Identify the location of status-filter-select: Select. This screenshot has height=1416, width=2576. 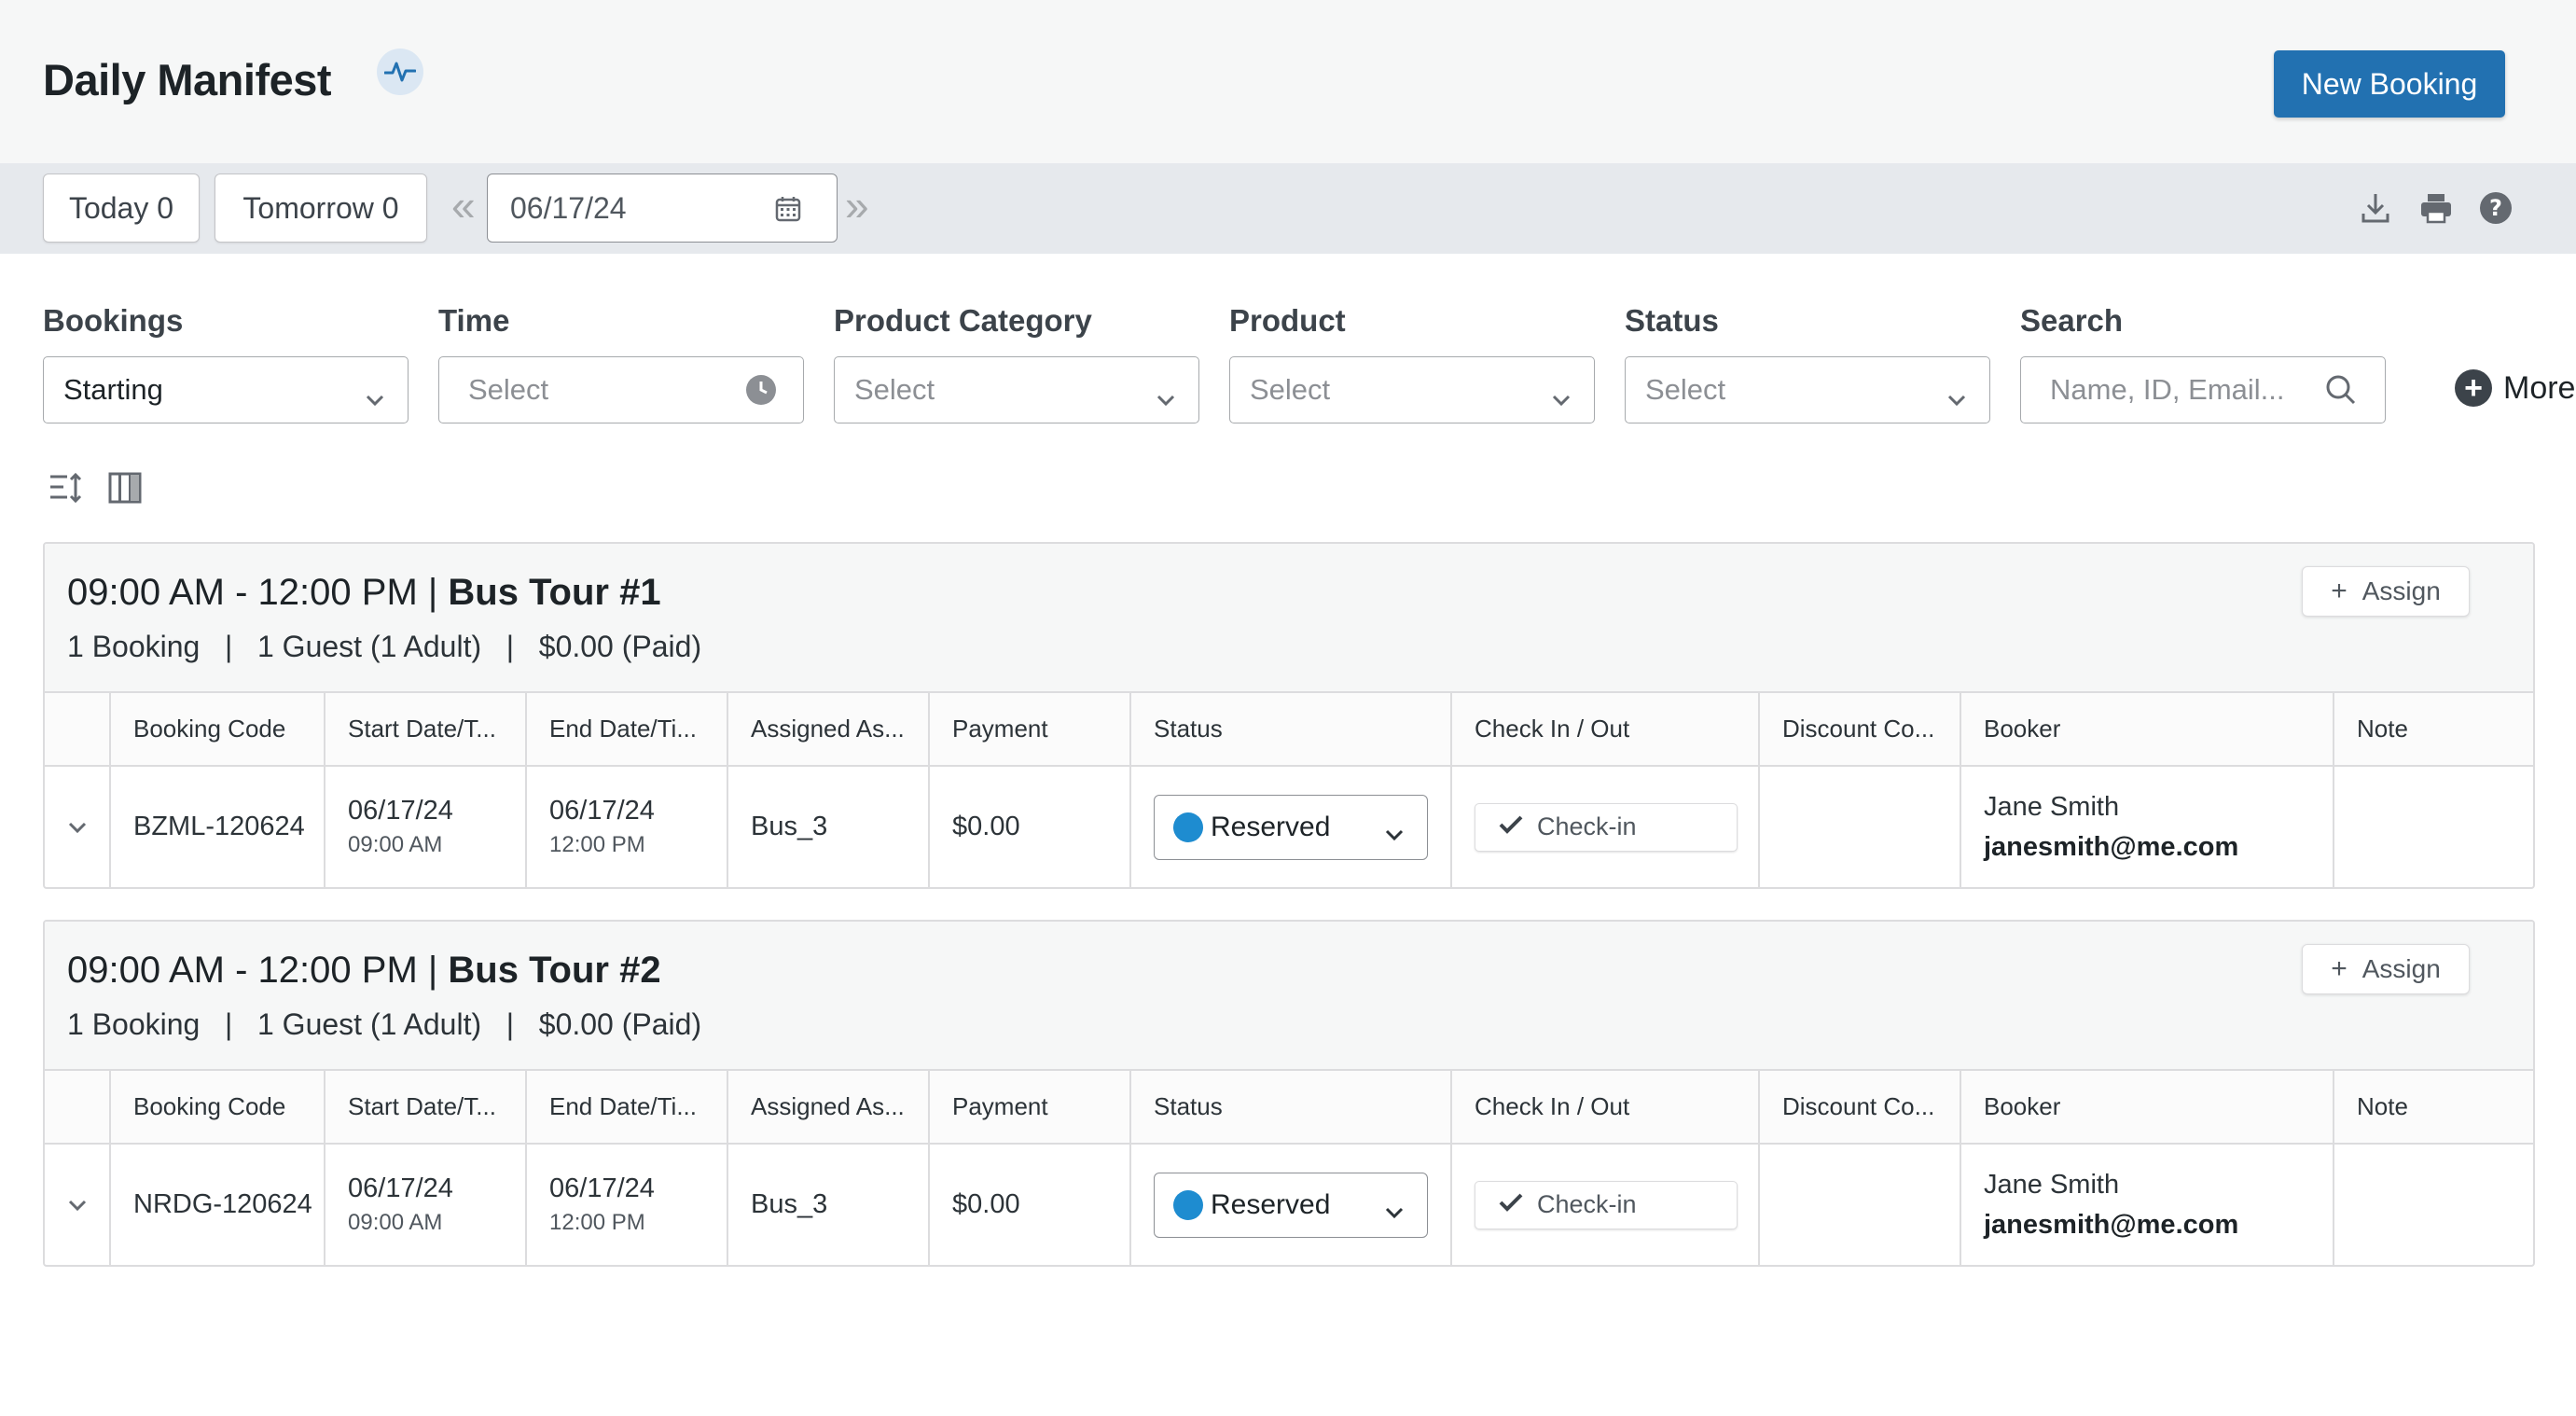
(1807, 390).